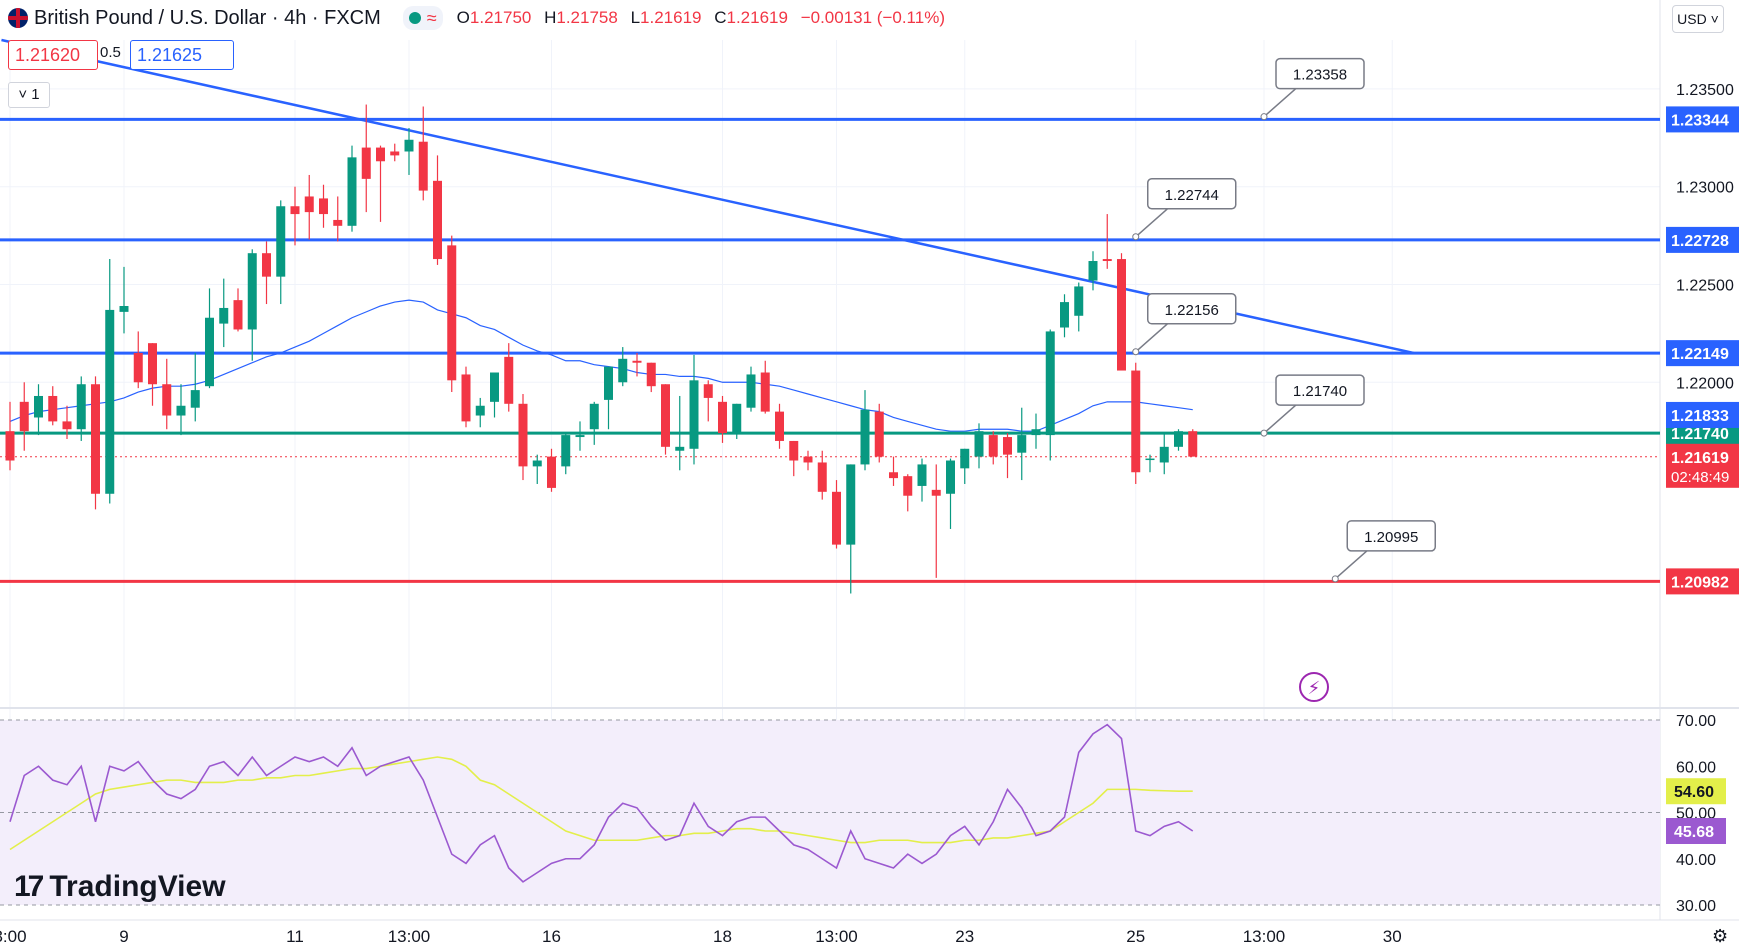 The height and width of the screenshot is (950, 1739). Describe the element at coordinates (137, 886) in the screenshot. I see `brand-name: TradingView` at that location.